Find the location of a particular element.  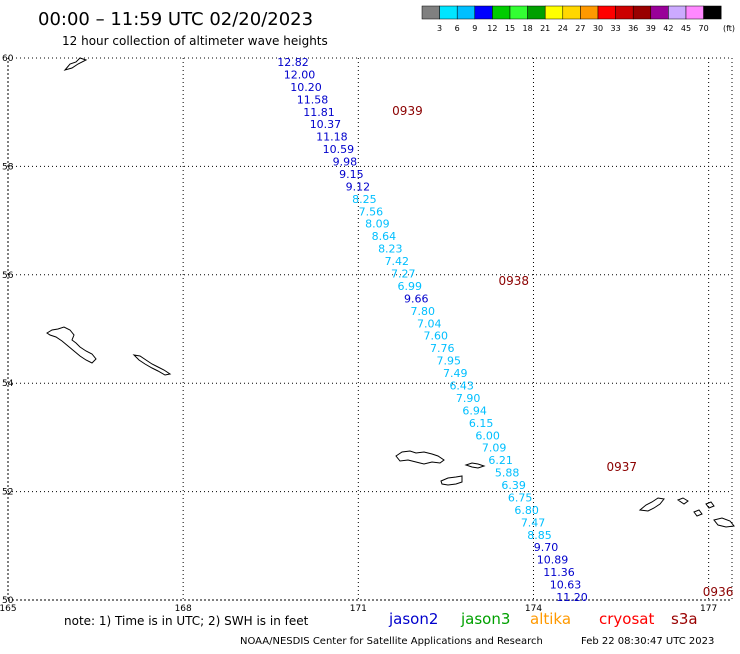

lat-tick-label: 54 is located at coordinates (8, 384).